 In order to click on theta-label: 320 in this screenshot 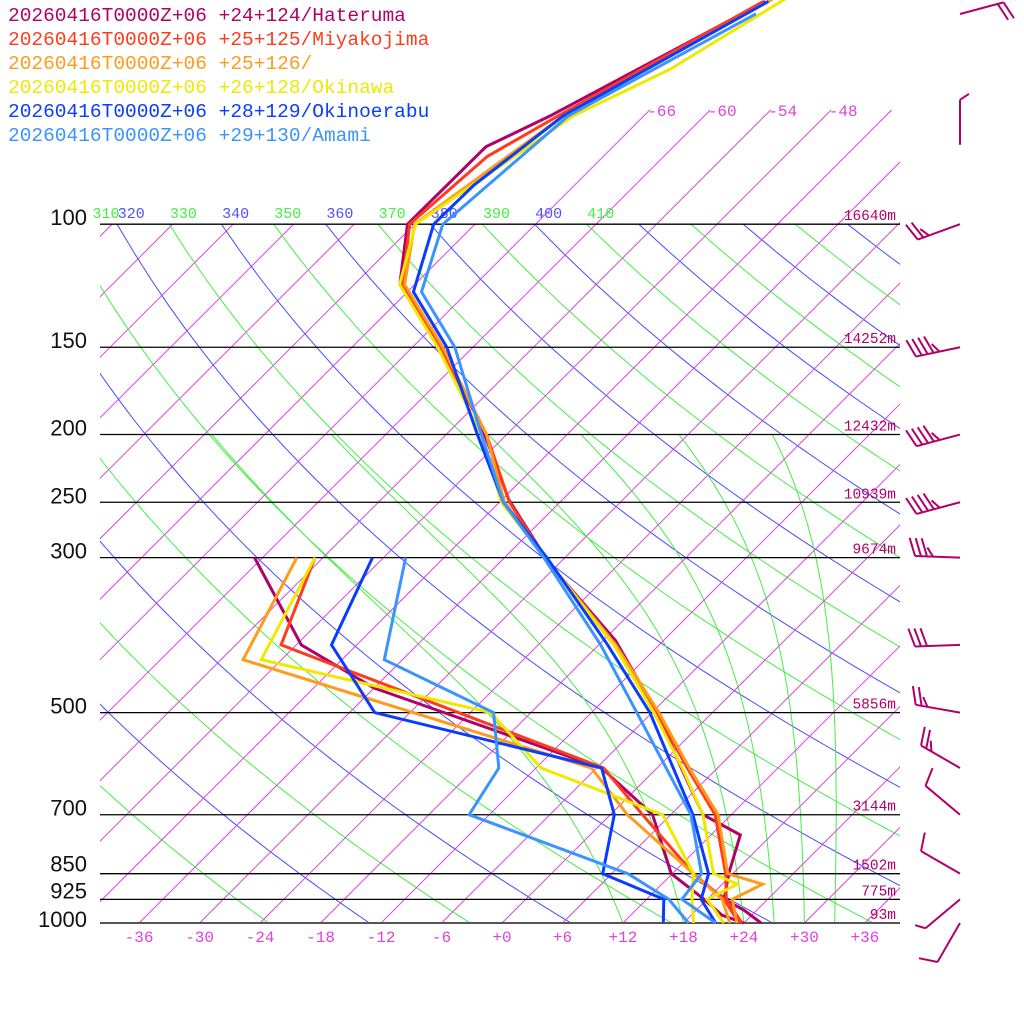, I will do `click(131, 214)`.